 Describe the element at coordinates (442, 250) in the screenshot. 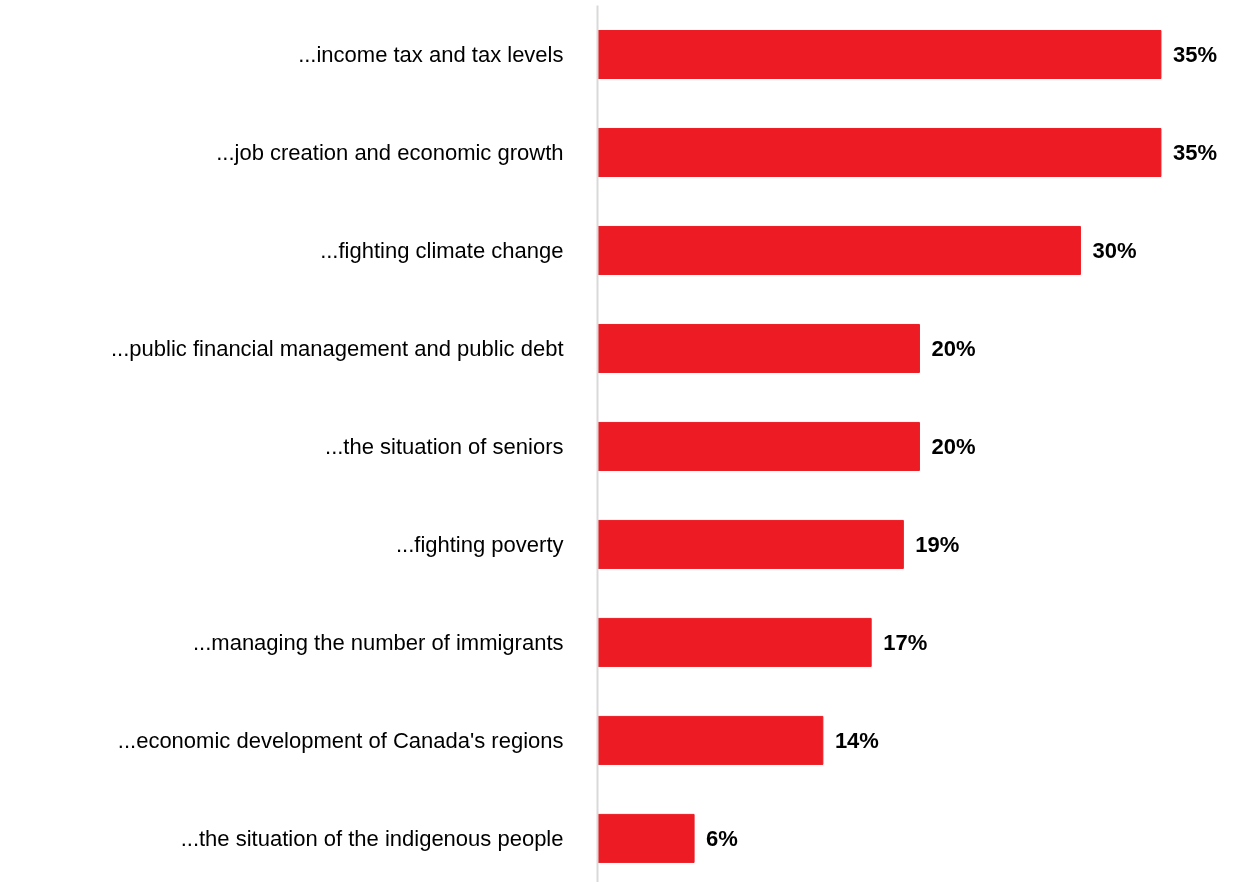

I see `y-tick-label: ...fighting climate change` at that location.